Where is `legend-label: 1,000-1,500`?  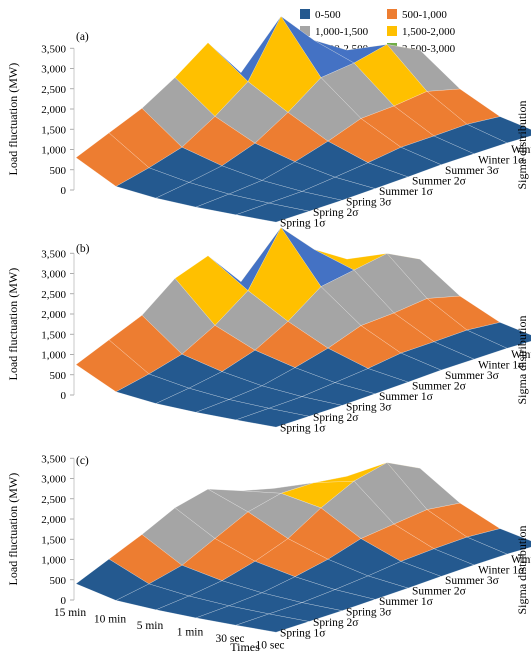
legend-label: 1,000-1,500 is located at coordinates (342, 32).